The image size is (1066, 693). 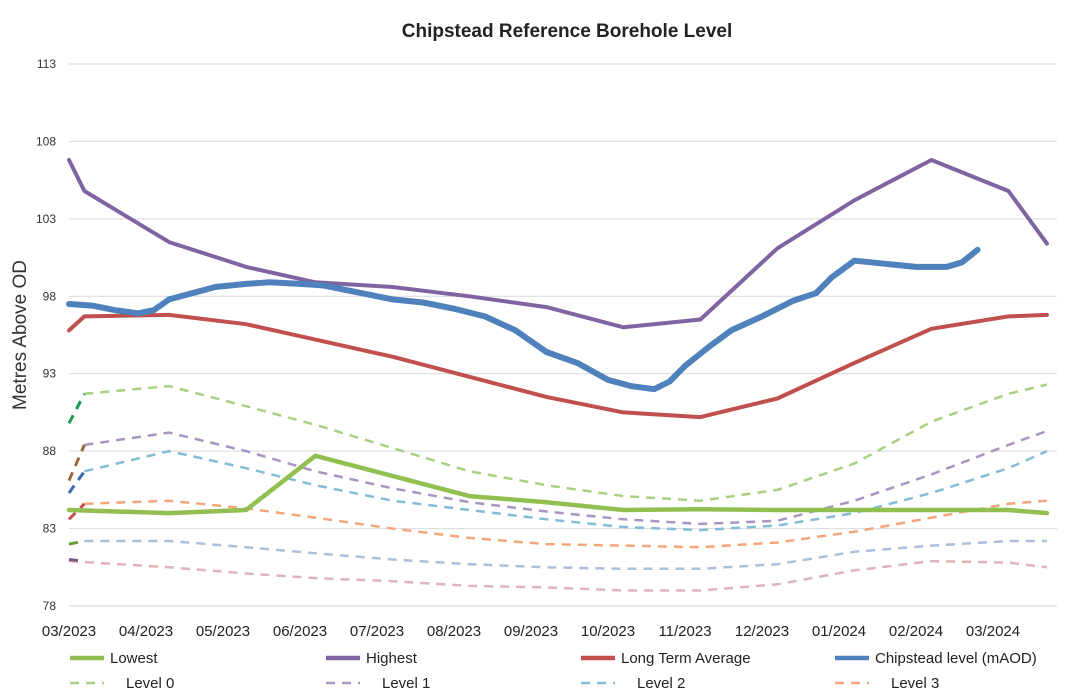 I want to click on x-tick-label: 09/2023, so click(x=531, y=631).